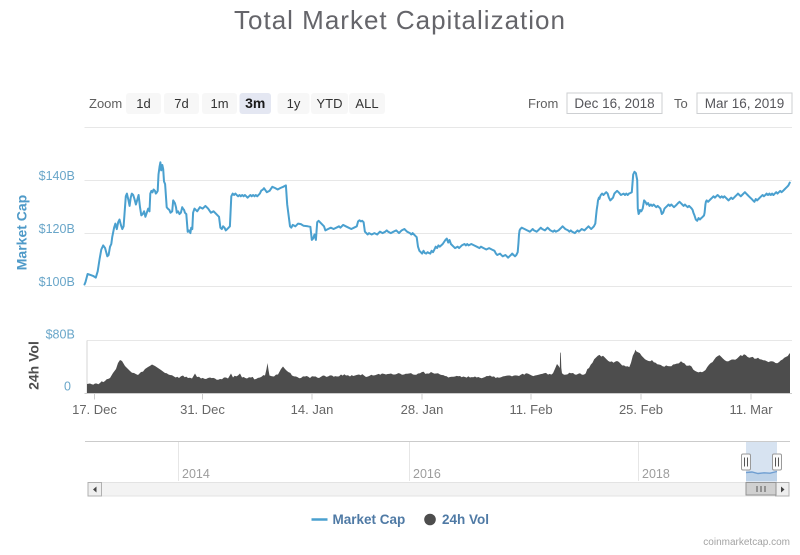 This screenshot has height=555, width=800. I want to click on svg-text: 1d, so click(143, 103).